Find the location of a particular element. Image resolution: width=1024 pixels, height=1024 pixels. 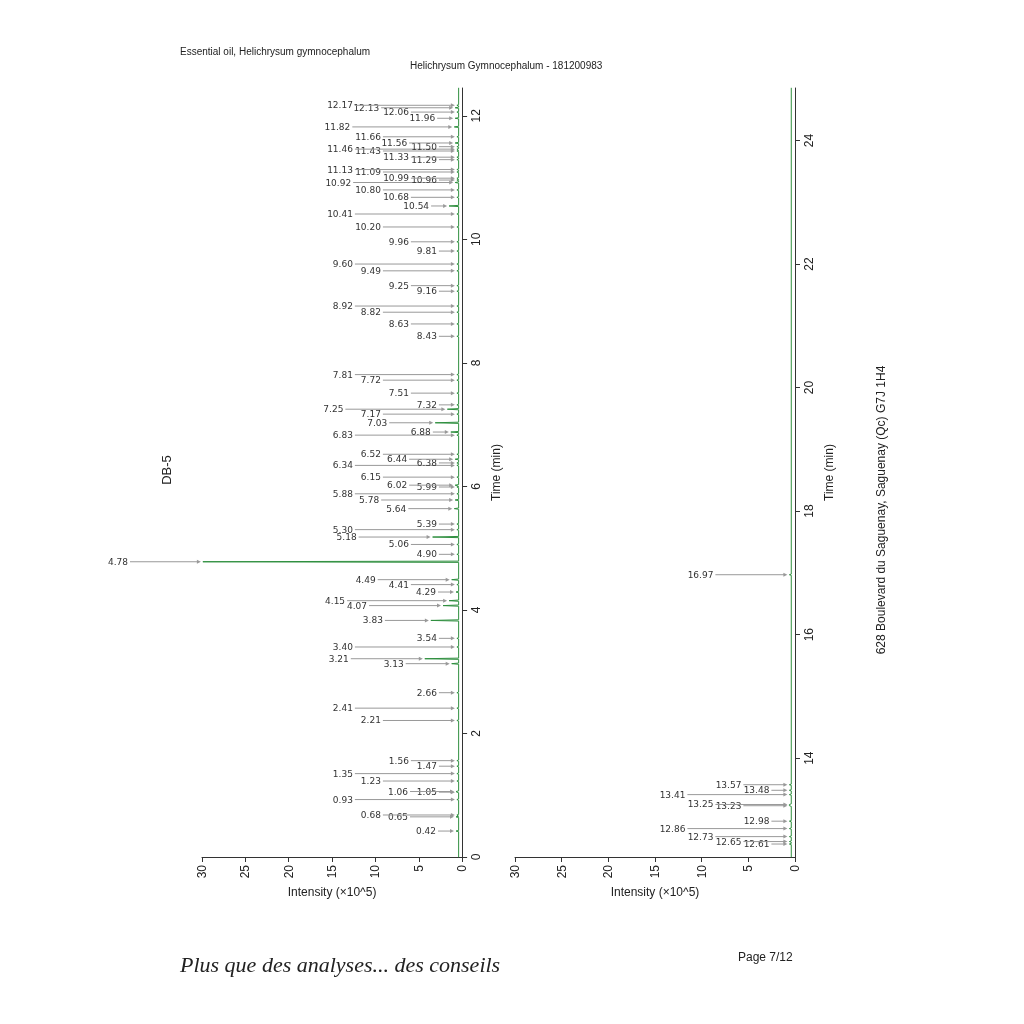

text: Helichrysum Gymnocephalum - 181200983 is located at coordinates (506, 65).